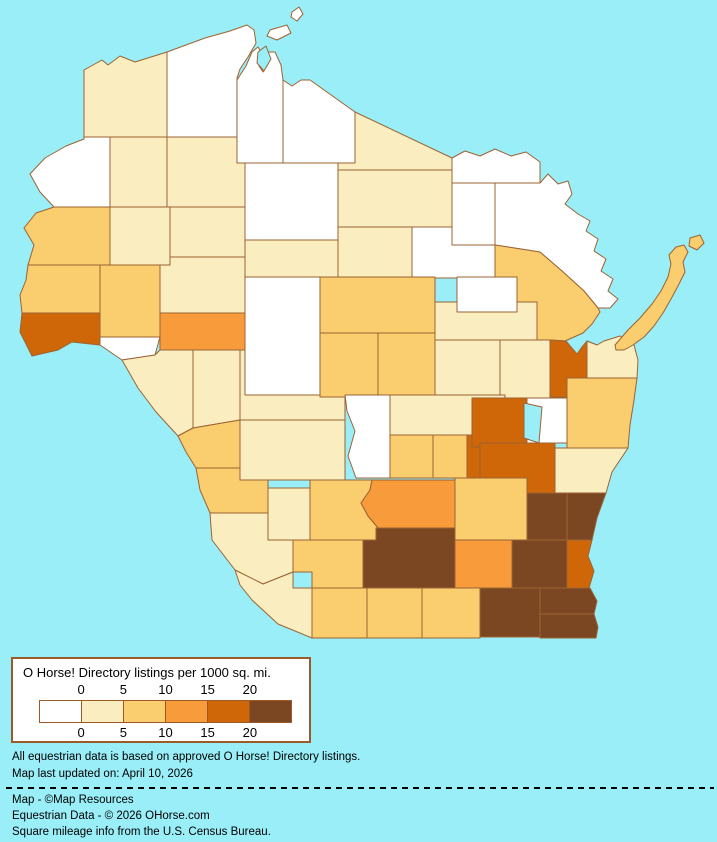 This screenshot has width=717, height=842. Describe the element at coordinates (297, 14) in the screenshot. I see `county-apostle-islet` at that location.